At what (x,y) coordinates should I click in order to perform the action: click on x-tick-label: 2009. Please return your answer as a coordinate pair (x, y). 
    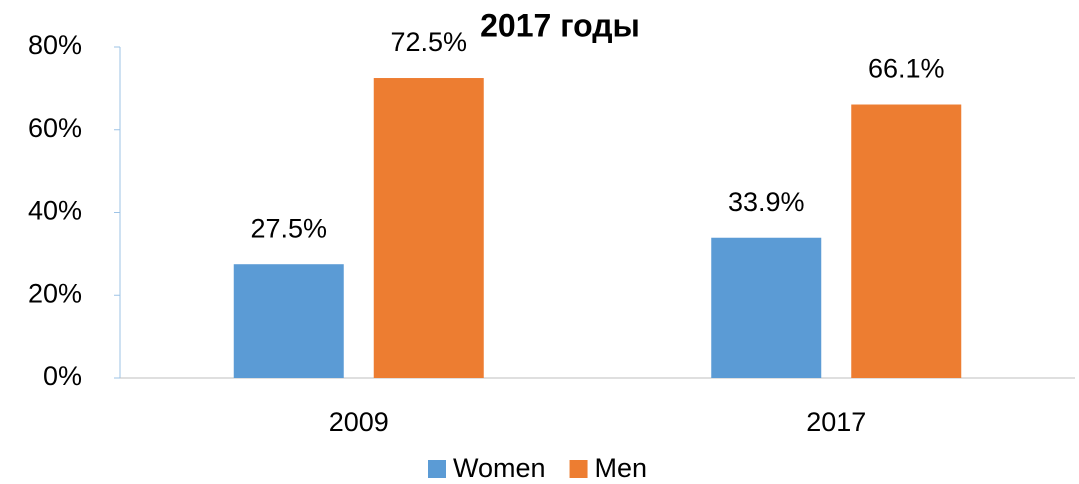
    Looking at the image, I should click on (359, 422).